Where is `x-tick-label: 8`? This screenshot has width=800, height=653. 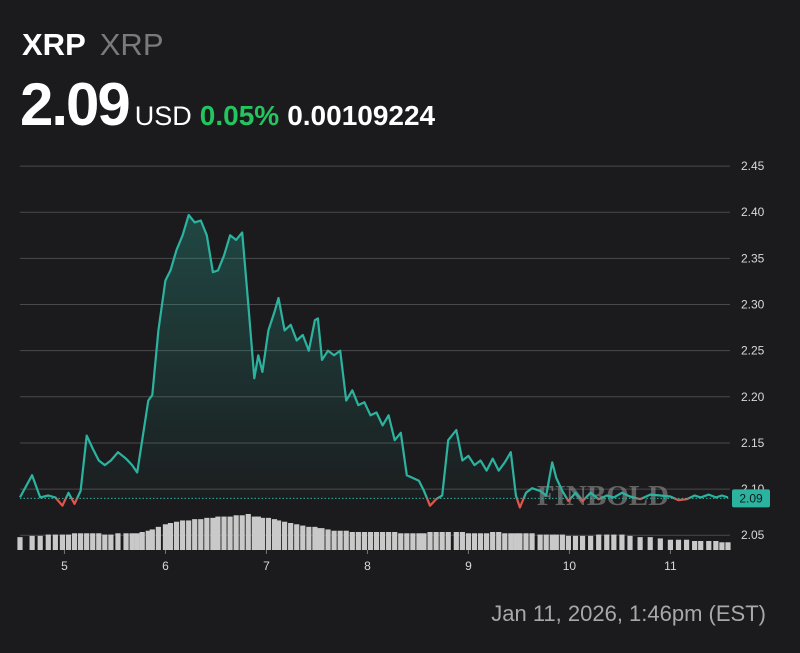 x-tick-label: 8 is located at coordinates (367, 566).